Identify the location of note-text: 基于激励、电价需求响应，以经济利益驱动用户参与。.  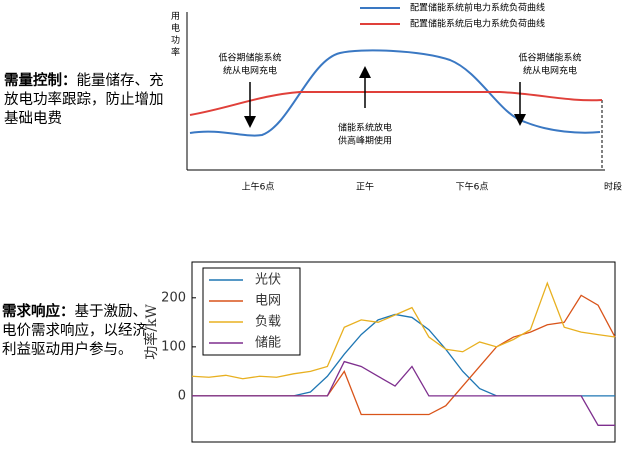
(74, 331).